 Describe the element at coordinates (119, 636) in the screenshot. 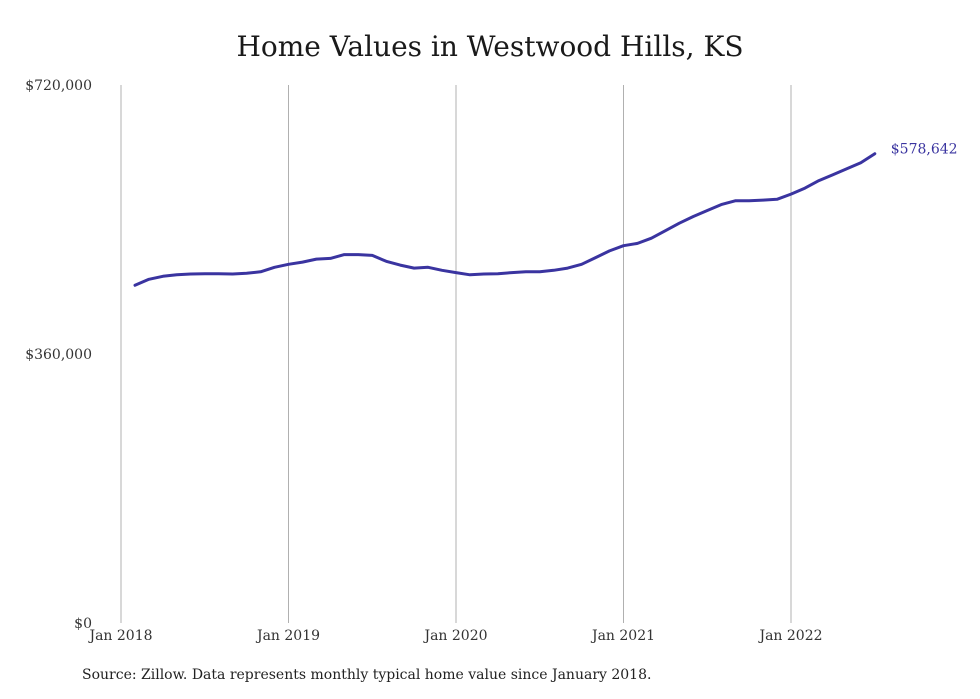

I see `x-tick-label: Jan 2018` at that location.